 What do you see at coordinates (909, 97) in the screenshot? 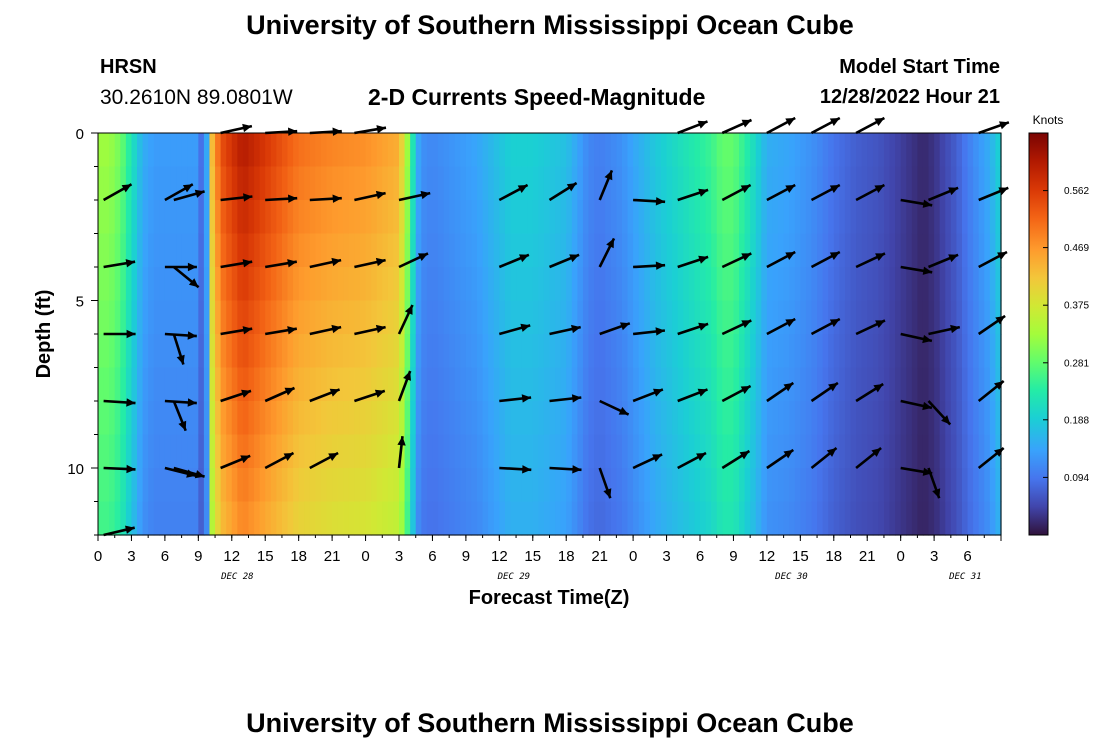
I see `model-start-value: 12/28/2022 Hour 21` at bounding box center [909, 97].